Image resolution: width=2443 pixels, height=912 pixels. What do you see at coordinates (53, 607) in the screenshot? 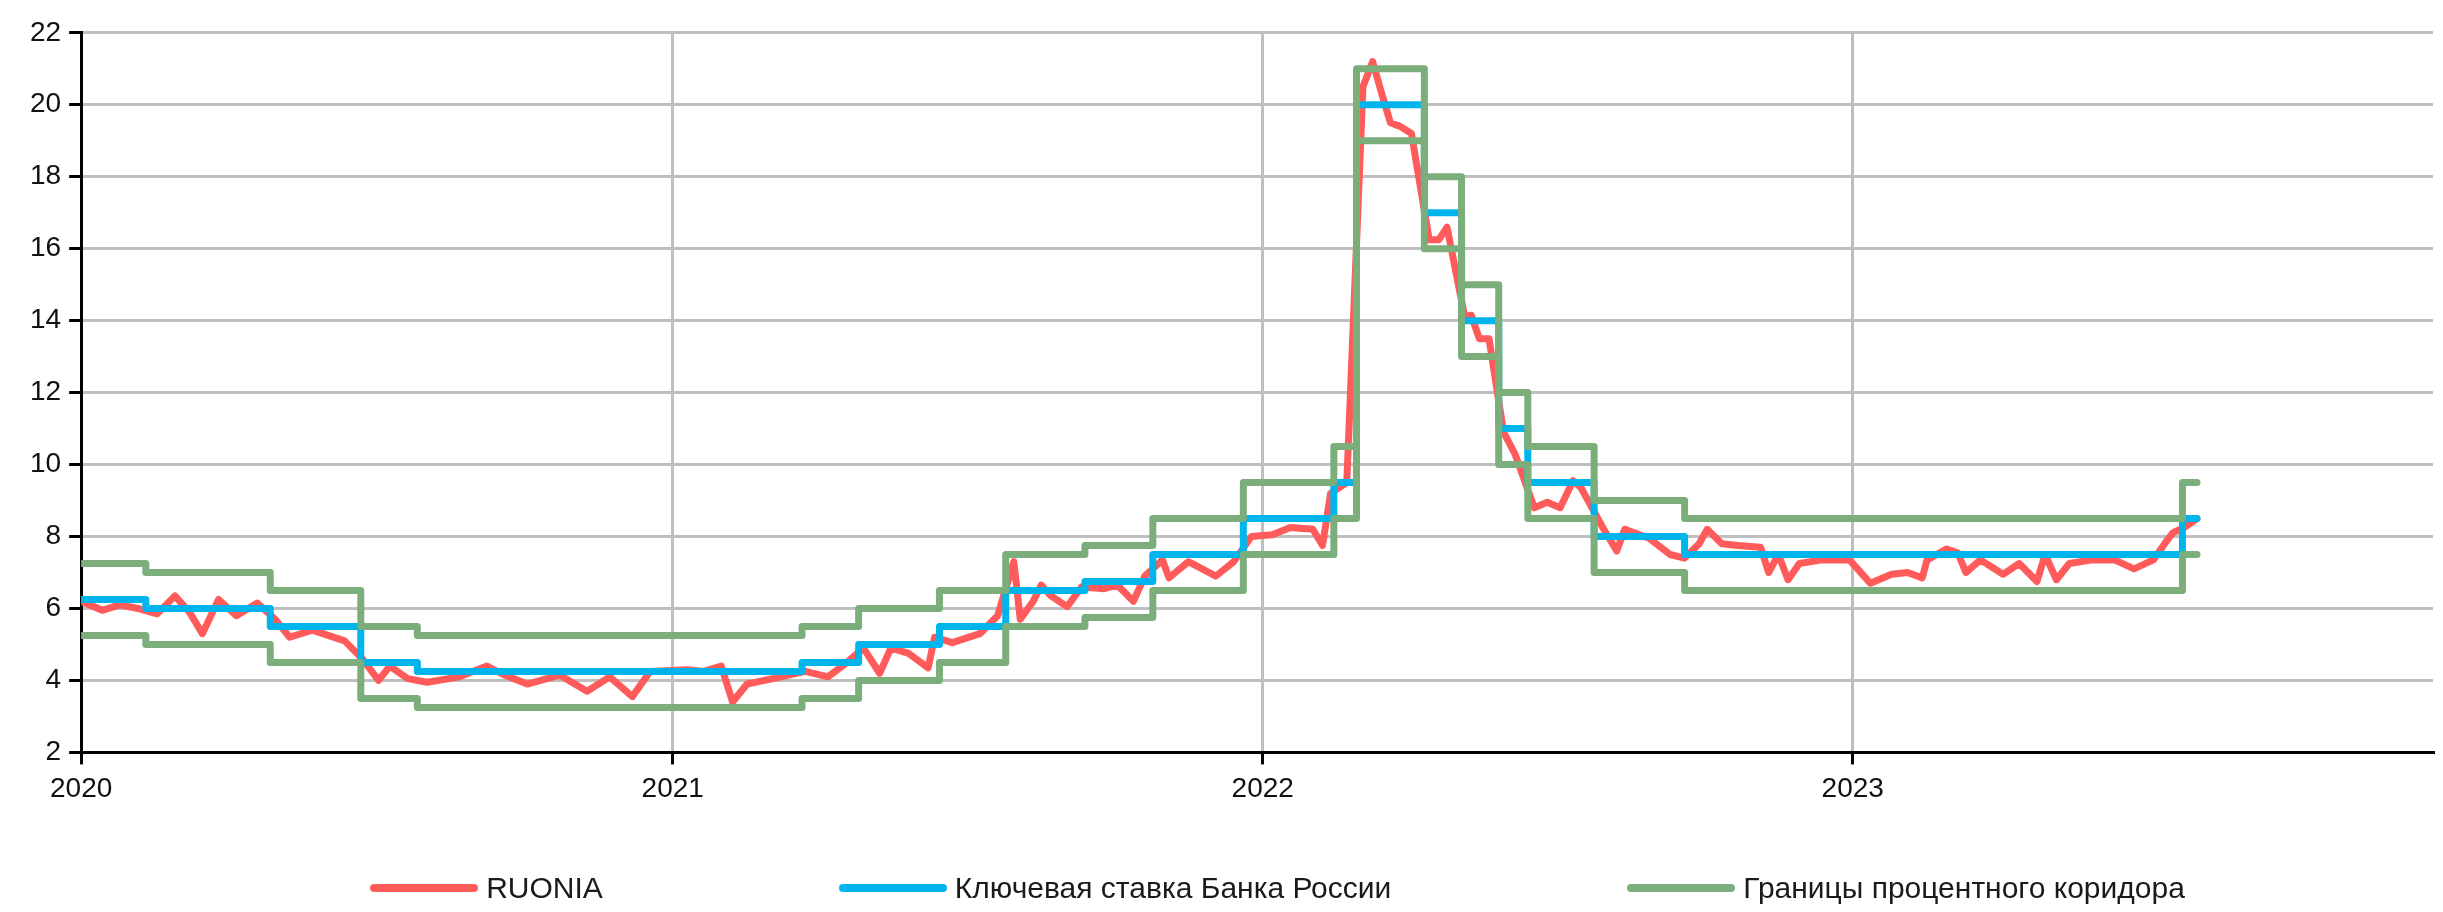
I see `y-tick-label: 6` at bounding box center [53, 607].